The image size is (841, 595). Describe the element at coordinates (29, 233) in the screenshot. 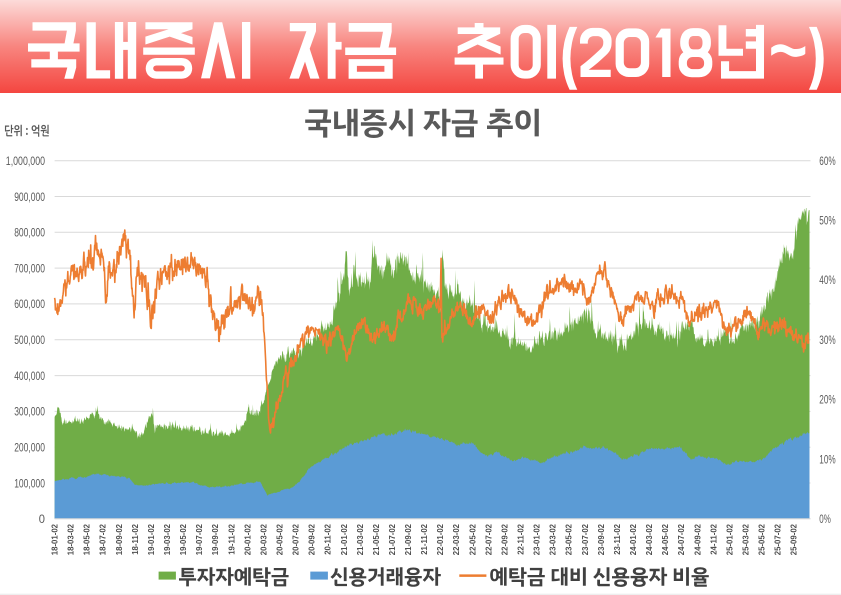

I see `svg-text: 800,000` at that location.